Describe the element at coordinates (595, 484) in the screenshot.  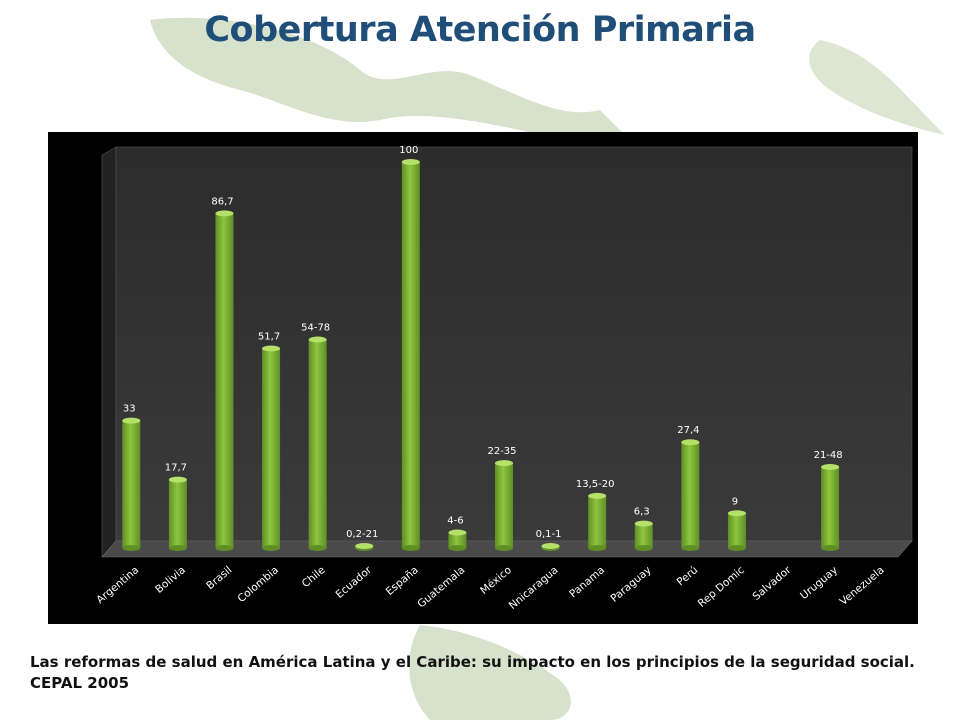
I see `data-label-10: 13,5-20` at that location.